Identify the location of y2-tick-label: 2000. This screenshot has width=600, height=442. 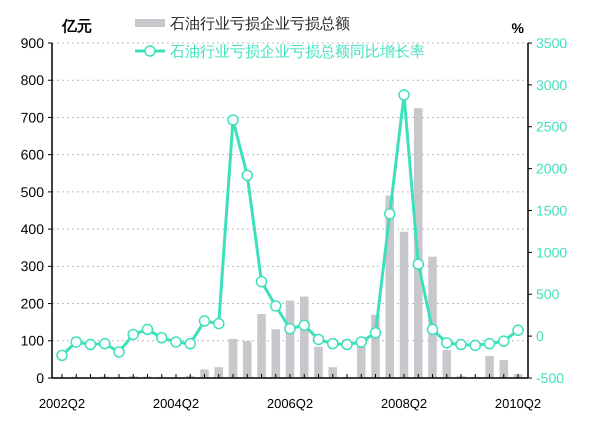
(552, 168).